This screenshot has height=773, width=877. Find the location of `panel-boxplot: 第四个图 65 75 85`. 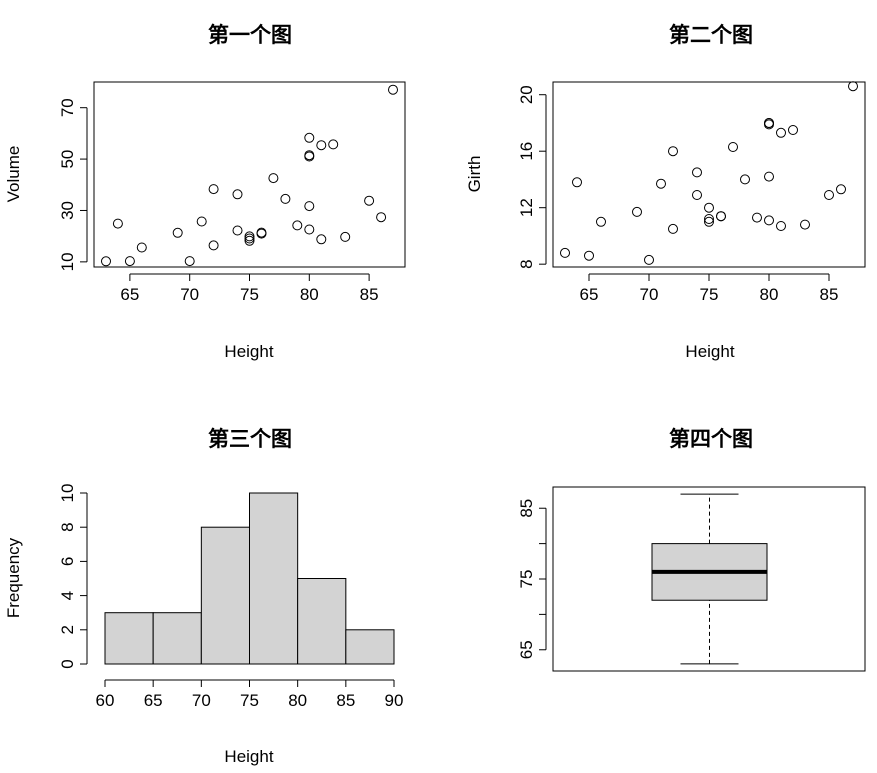

panel-boxplot: 第四个图 65 75 85 is located at coordinates (691, 549).